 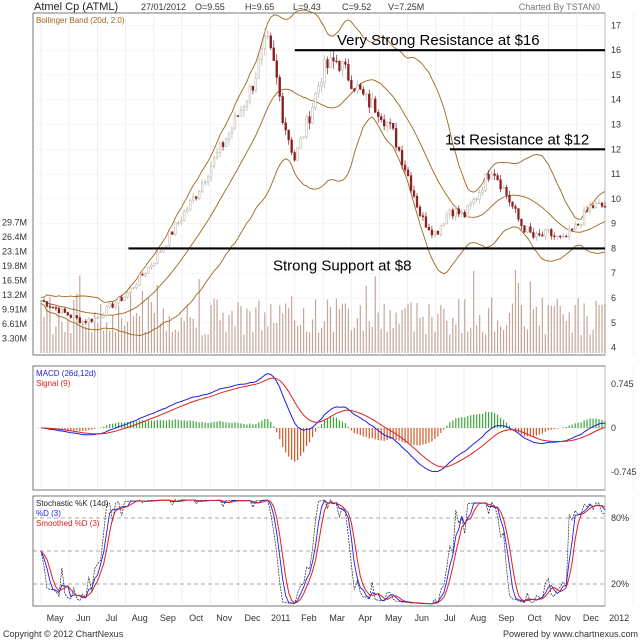 What do you see at coordinates (63, 634) in the screenshot?
I see `copyright-text: Copyright © 2012 ChartNexus` at bounding box center [63, 634].